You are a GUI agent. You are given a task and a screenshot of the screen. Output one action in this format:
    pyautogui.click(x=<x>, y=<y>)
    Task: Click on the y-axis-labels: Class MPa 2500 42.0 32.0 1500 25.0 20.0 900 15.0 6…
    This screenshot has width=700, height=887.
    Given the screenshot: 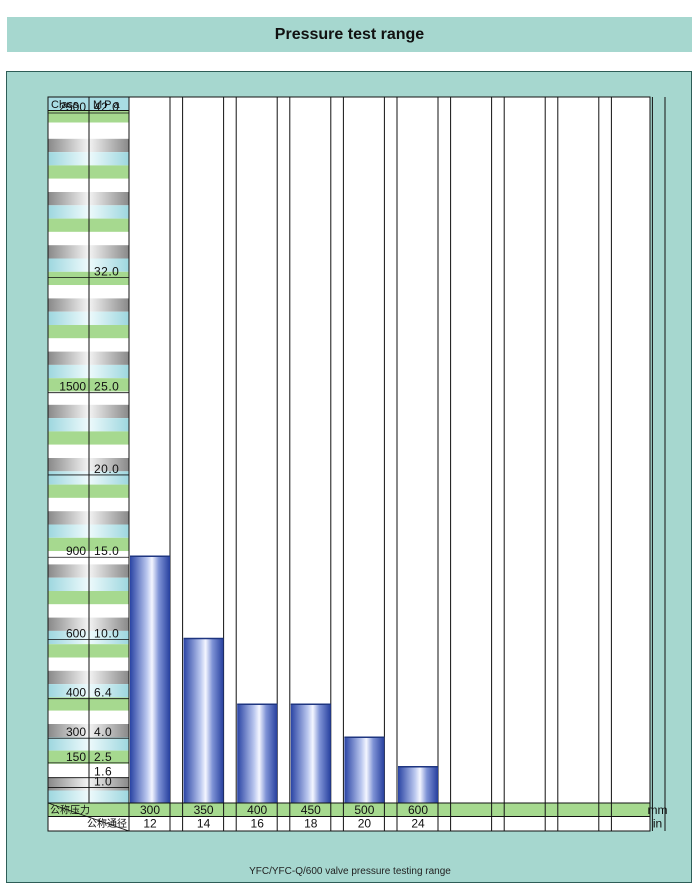 What is the action you would take?
    pyautogui.click(x=88, y=444)
    